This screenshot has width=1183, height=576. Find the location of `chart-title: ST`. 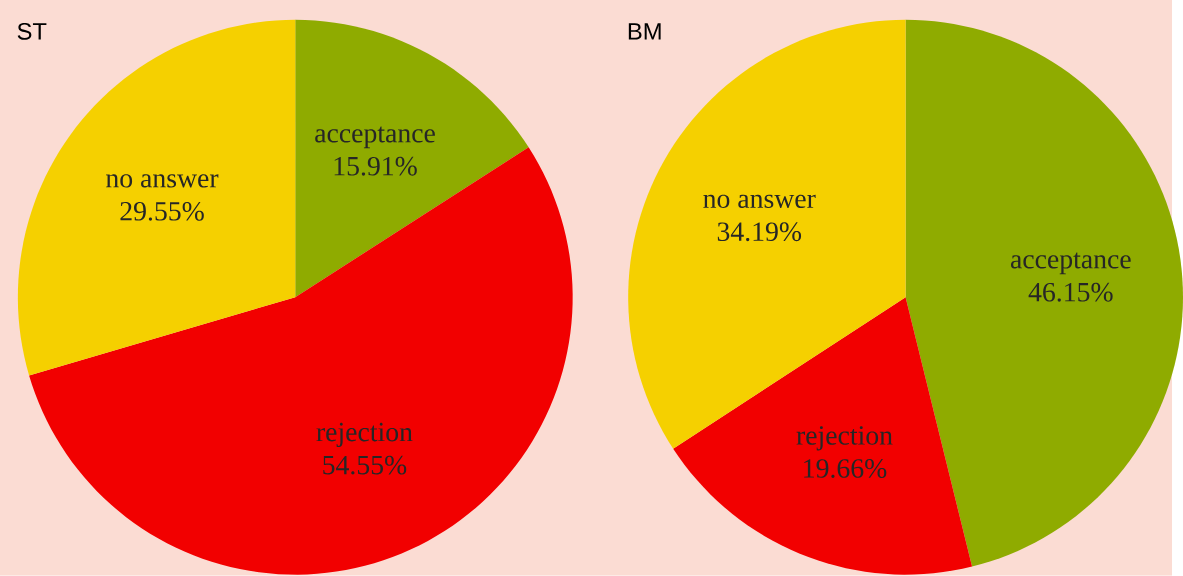

chart-title: ST is located at coordinates (32, 31).